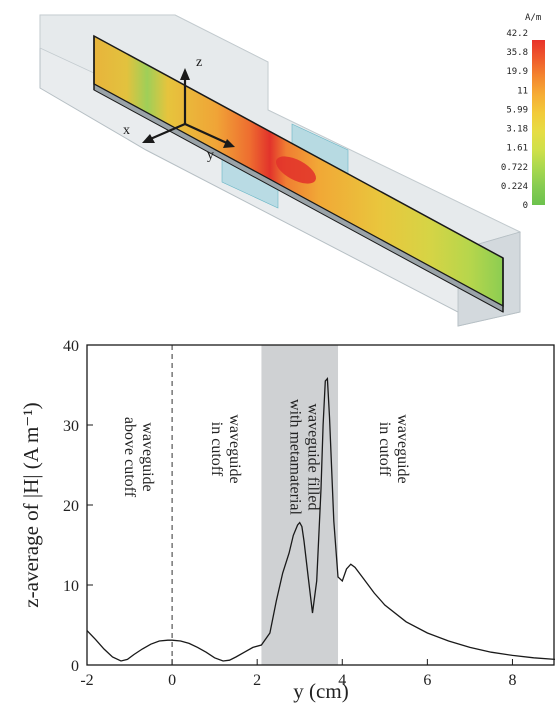 The image size is (555, 713). I want to click on x-tick-label: 4, so click(342, 680).